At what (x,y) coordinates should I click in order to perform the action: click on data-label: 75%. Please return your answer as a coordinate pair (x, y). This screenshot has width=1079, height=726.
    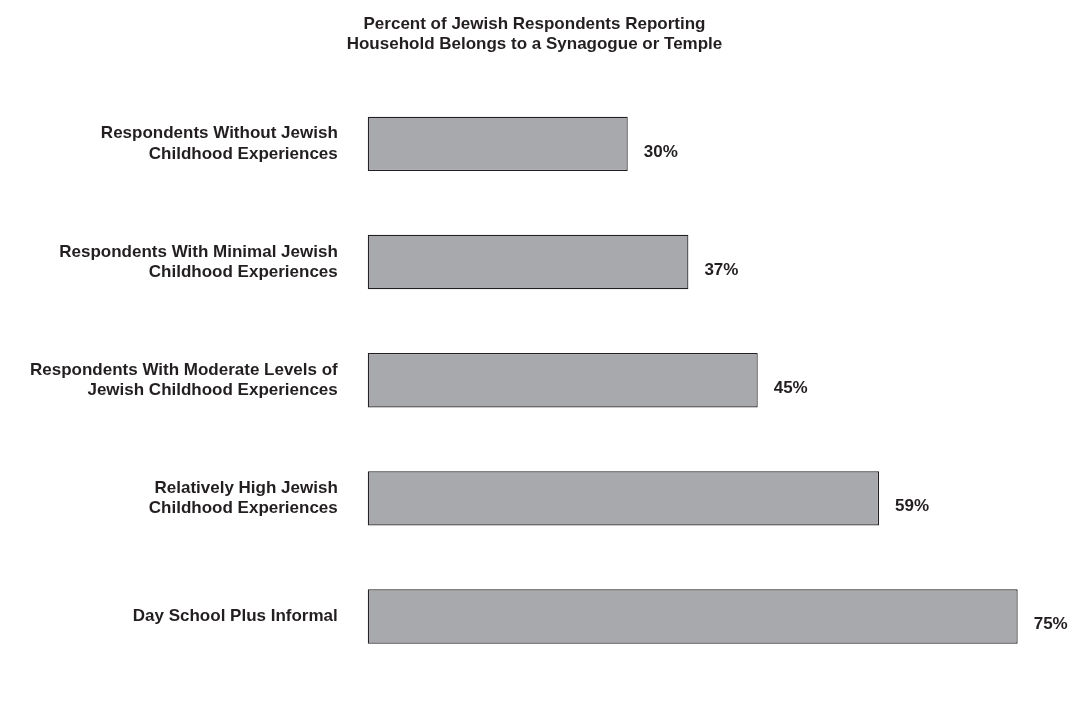
    Looking at the image, I should click on (1050, 624).